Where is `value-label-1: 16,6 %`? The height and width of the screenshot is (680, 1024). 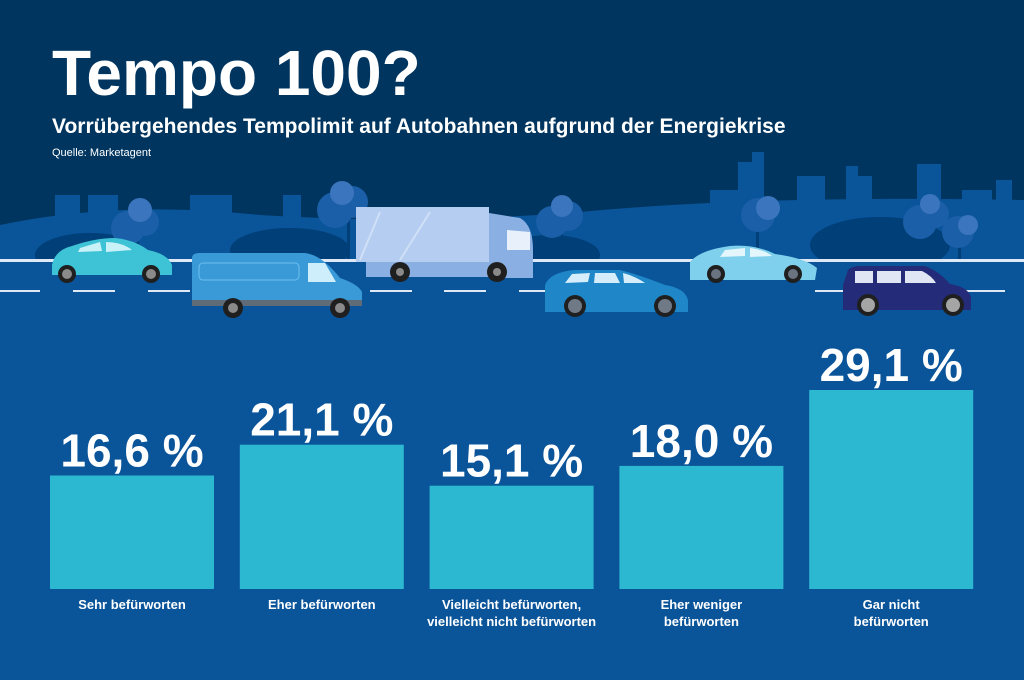
value-label-1: 16,6 % is located at coordinates (131, 451).